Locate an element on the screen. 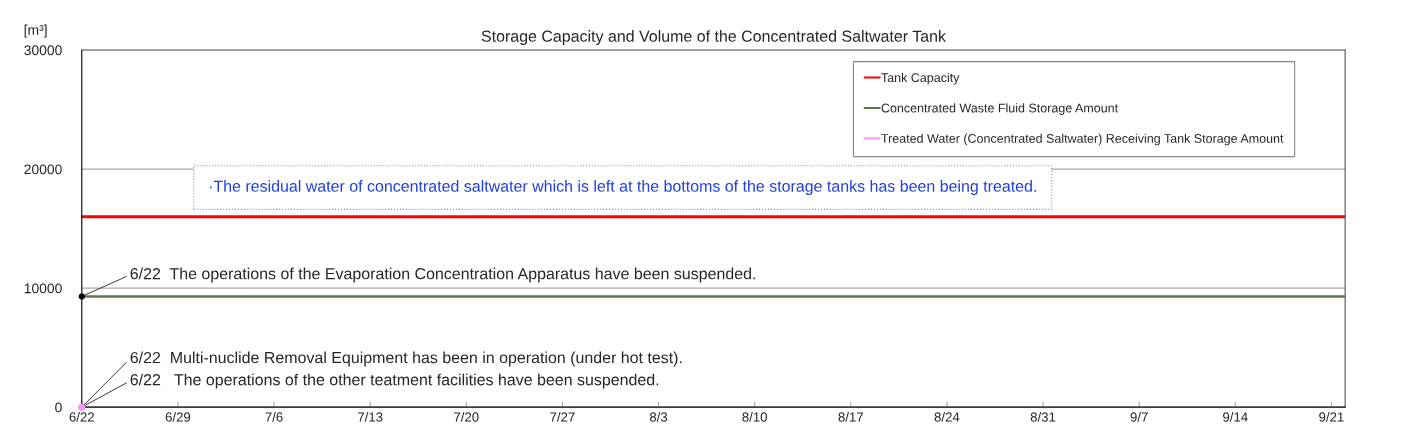 This screenshot has width=1410, height=435. annotation: ·The residual water of concentrated saltwater which is left at the bottoms of the storage tanks has been being treated. is located at coordinates (623, 187).